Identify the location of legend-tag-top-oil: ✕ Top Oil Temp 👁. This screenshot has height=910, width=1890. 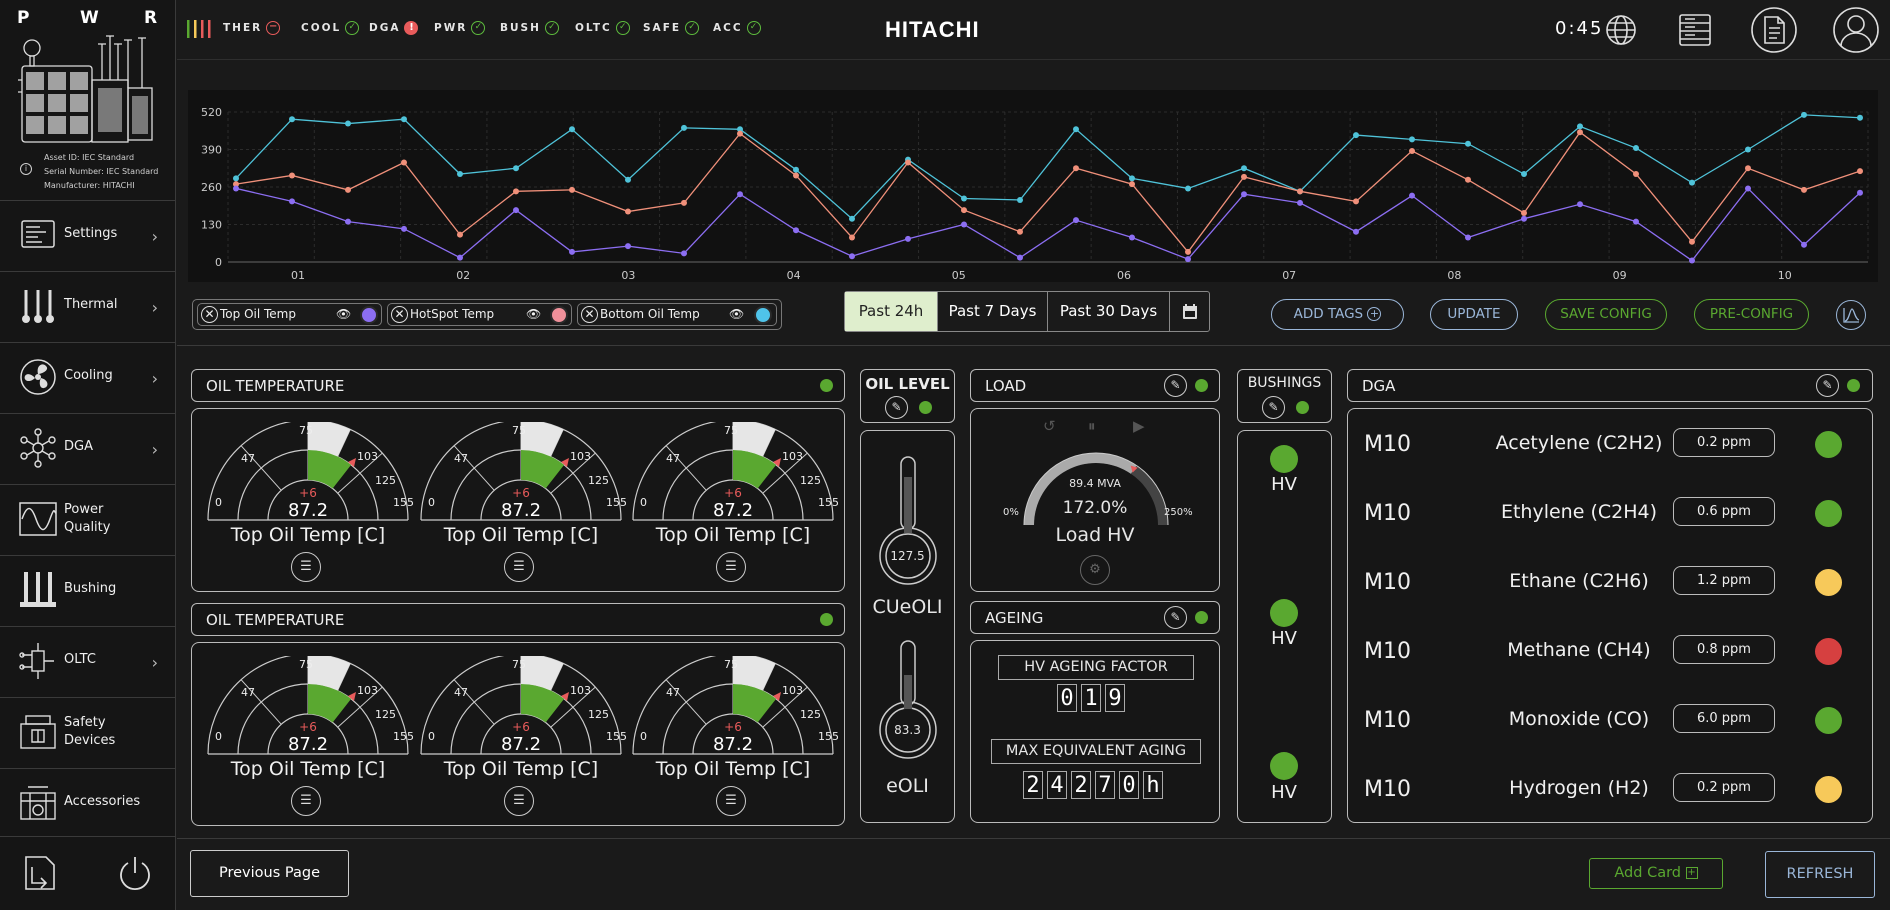
(289, 314).